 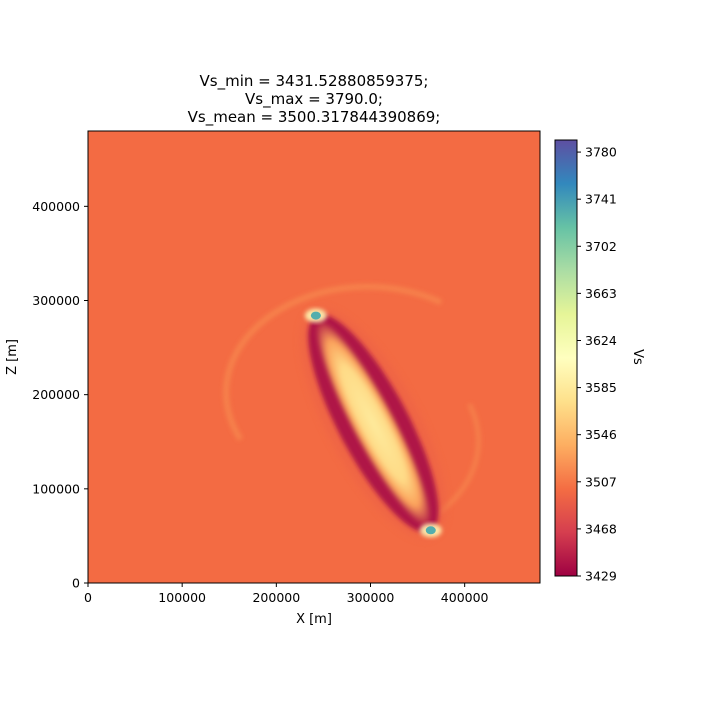 What do you see at coordinates (371, 597) in the screenshot?
I see `x-tick-label: 300000` at bounding box center [371, 597].